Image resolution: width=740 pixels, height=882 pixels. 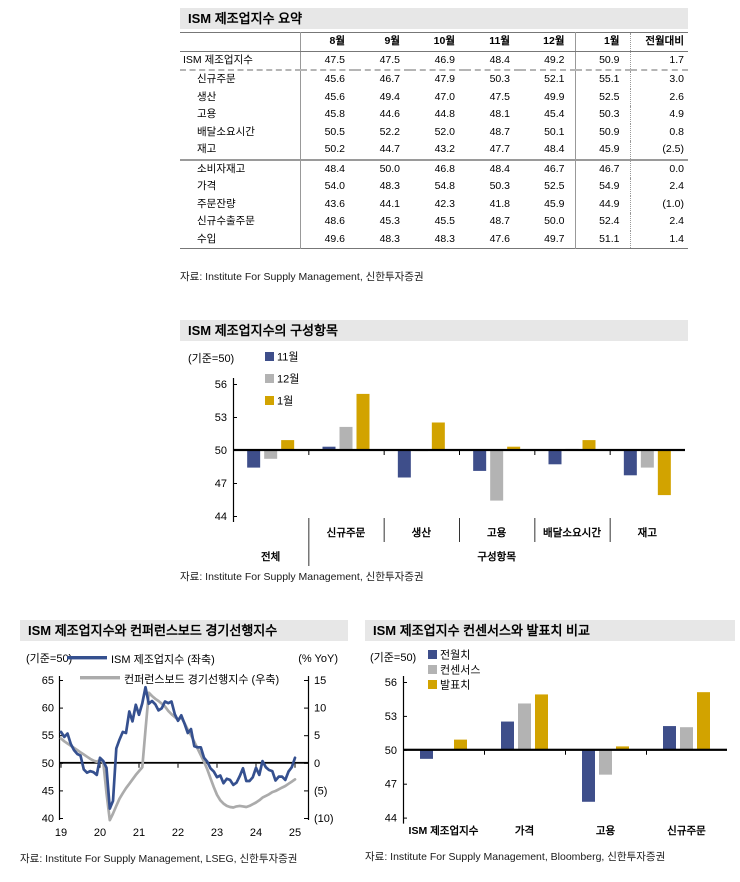 I want to click on header-cell: 전월대비, so click(x=659, y=42).